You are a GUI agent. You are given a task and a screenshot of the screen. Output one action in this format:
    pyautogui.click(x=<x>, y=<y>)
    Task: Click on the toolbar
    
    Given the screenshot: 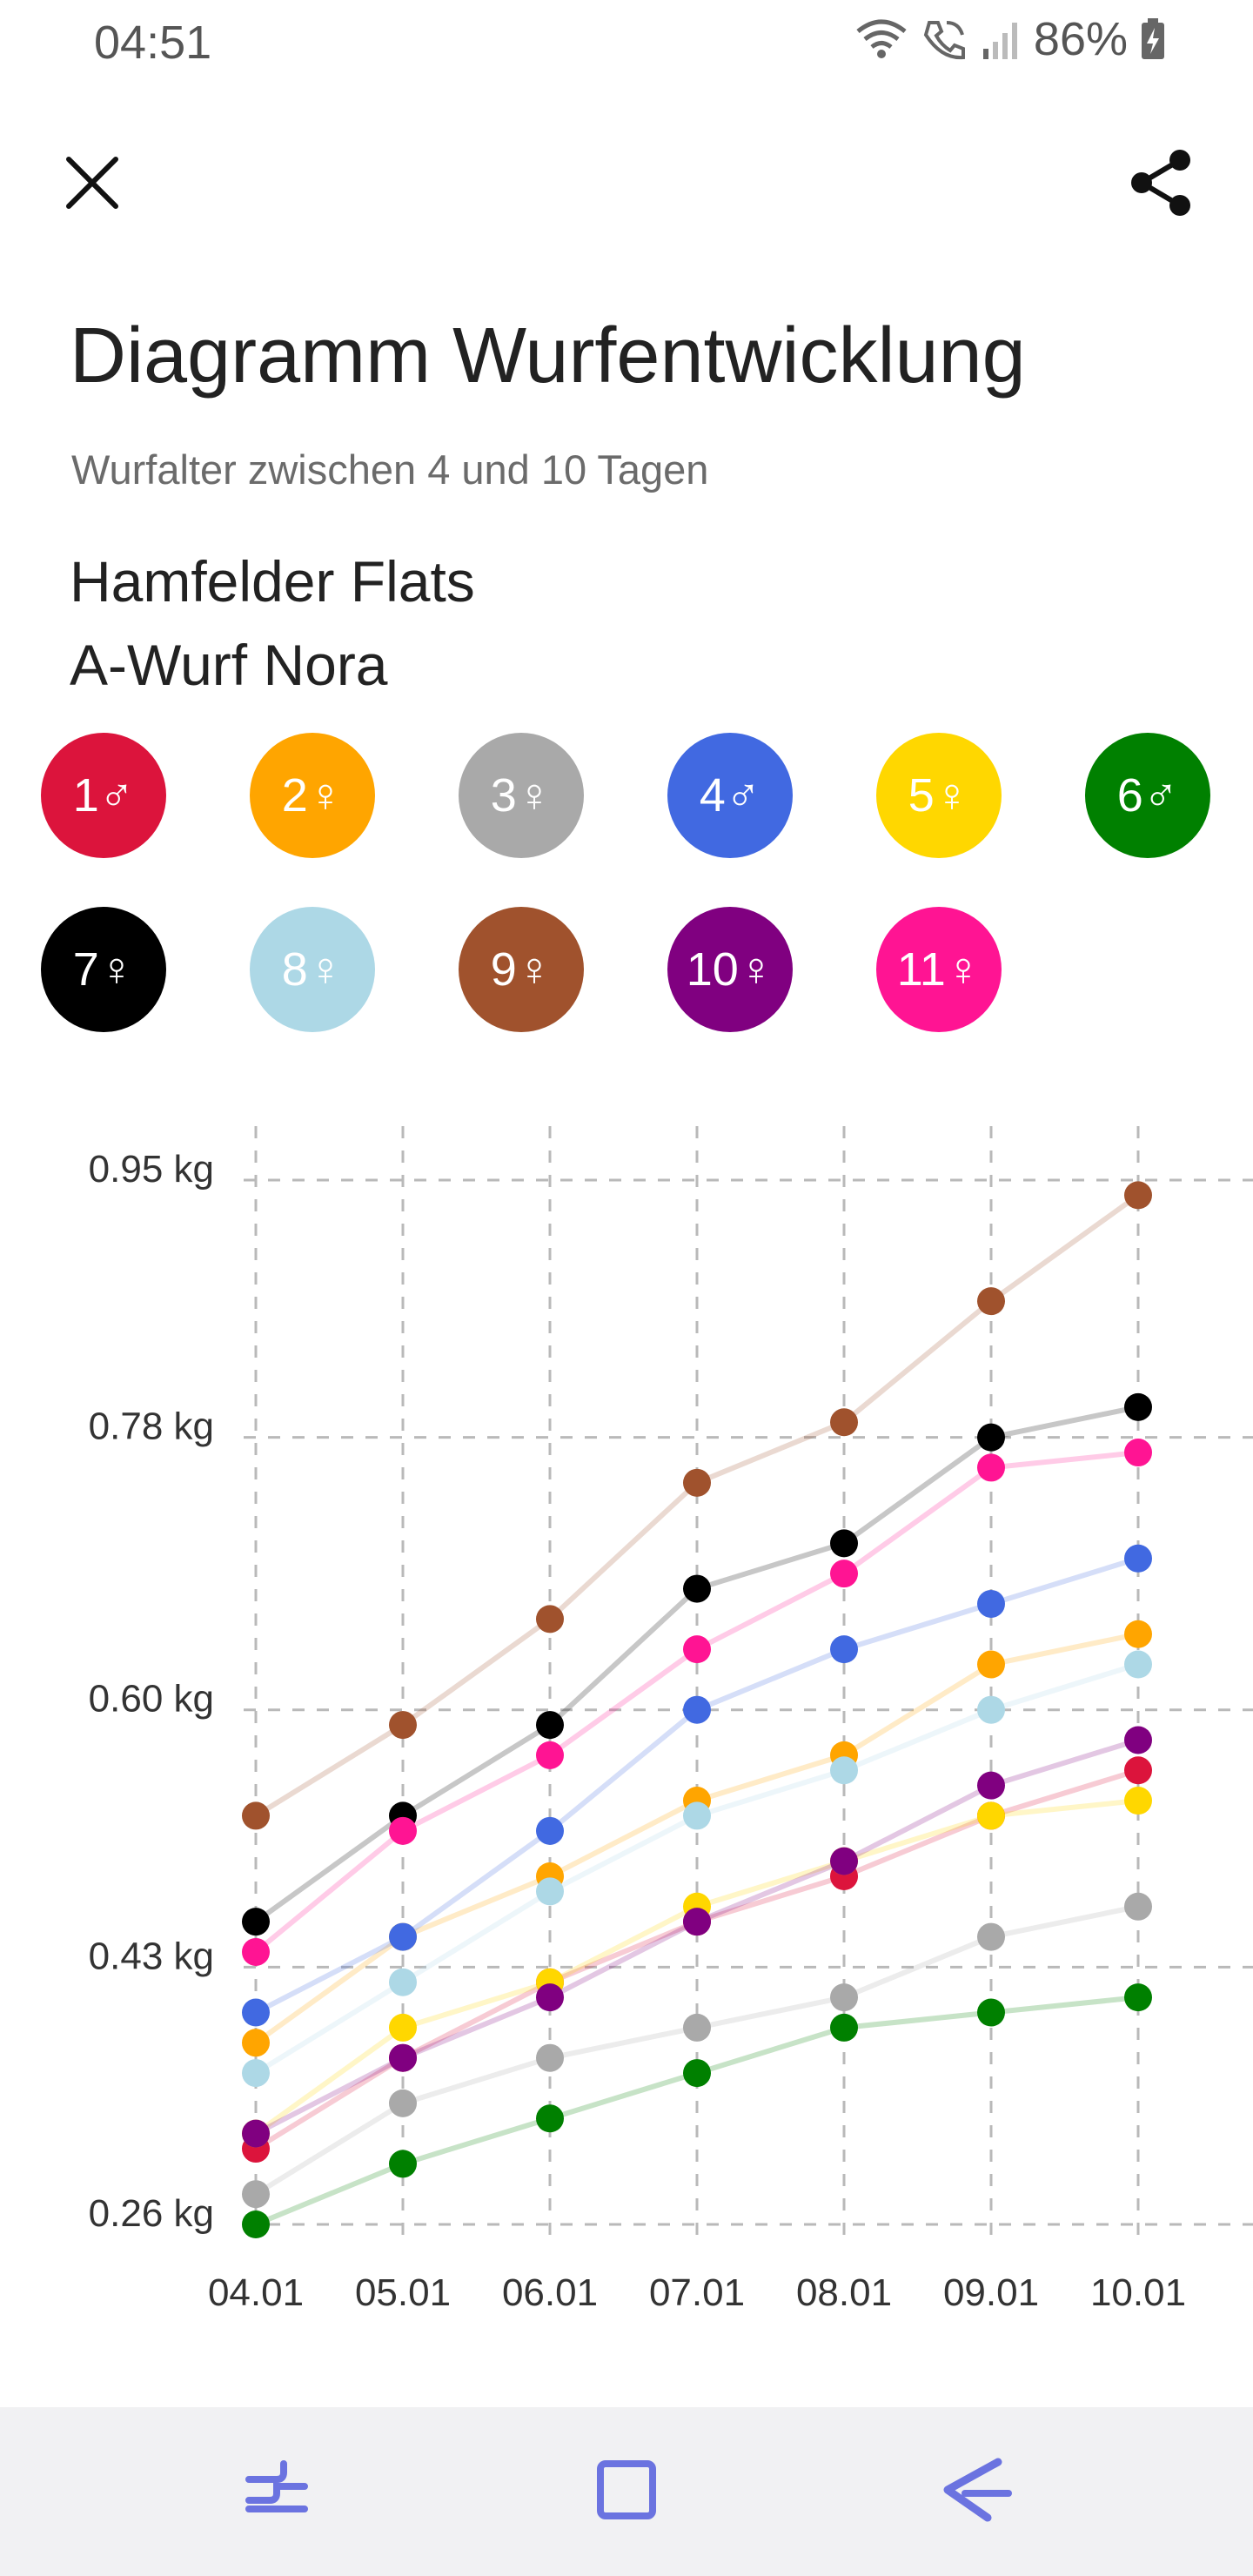 What is the action you would take?
    pyautogui.click(x=626, y=183)
    